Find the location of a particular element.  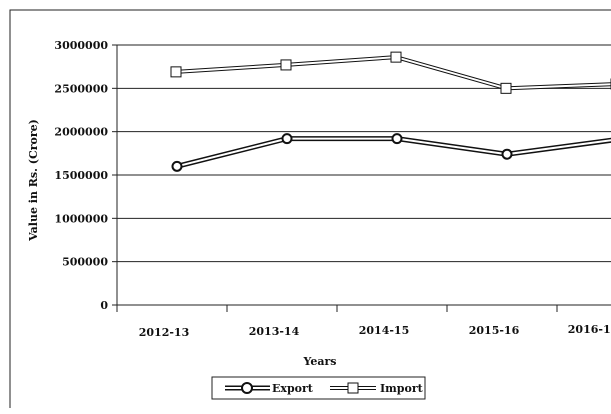

x-category-label-0: 2012-13 is located at coordinates (164, 332).